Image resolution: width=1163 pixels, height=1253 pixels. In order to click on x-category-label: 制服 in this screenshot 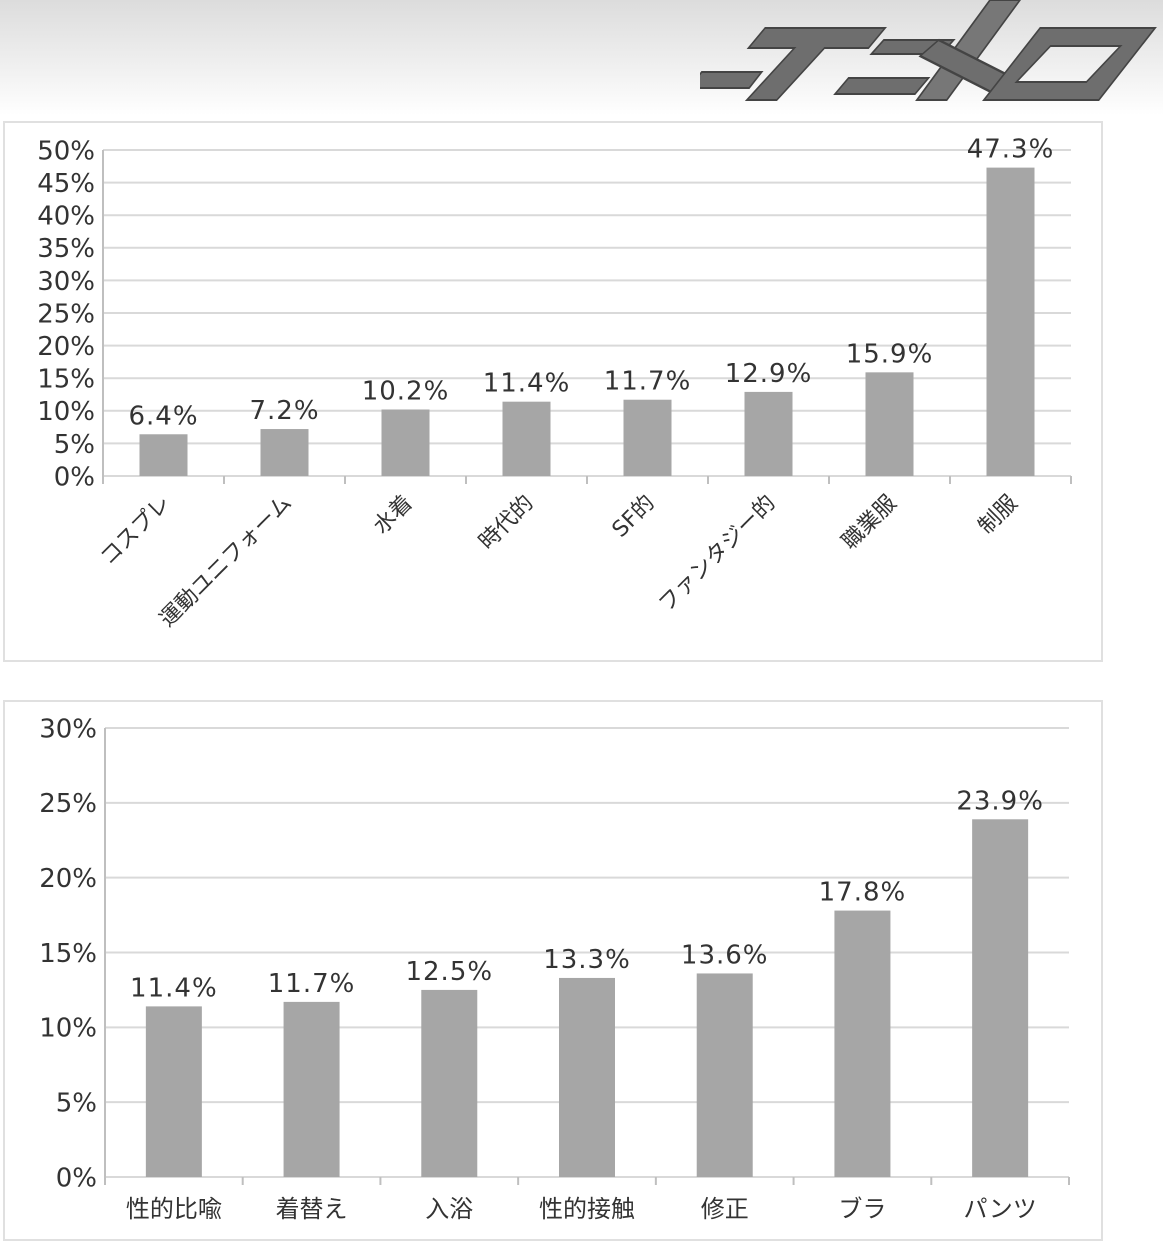, I will do `click(998, 515)`.